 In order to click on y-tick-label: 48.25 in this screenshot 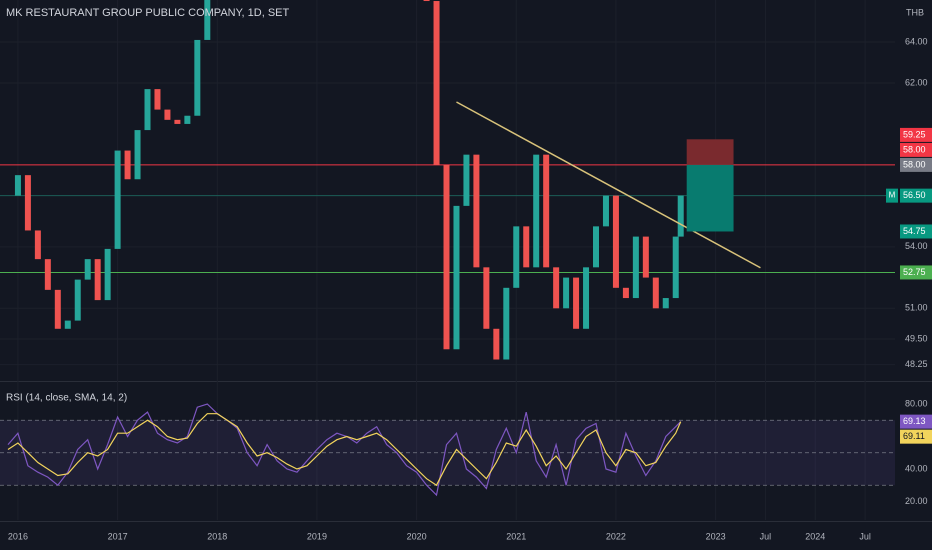, I will do `click(916, 364)`.